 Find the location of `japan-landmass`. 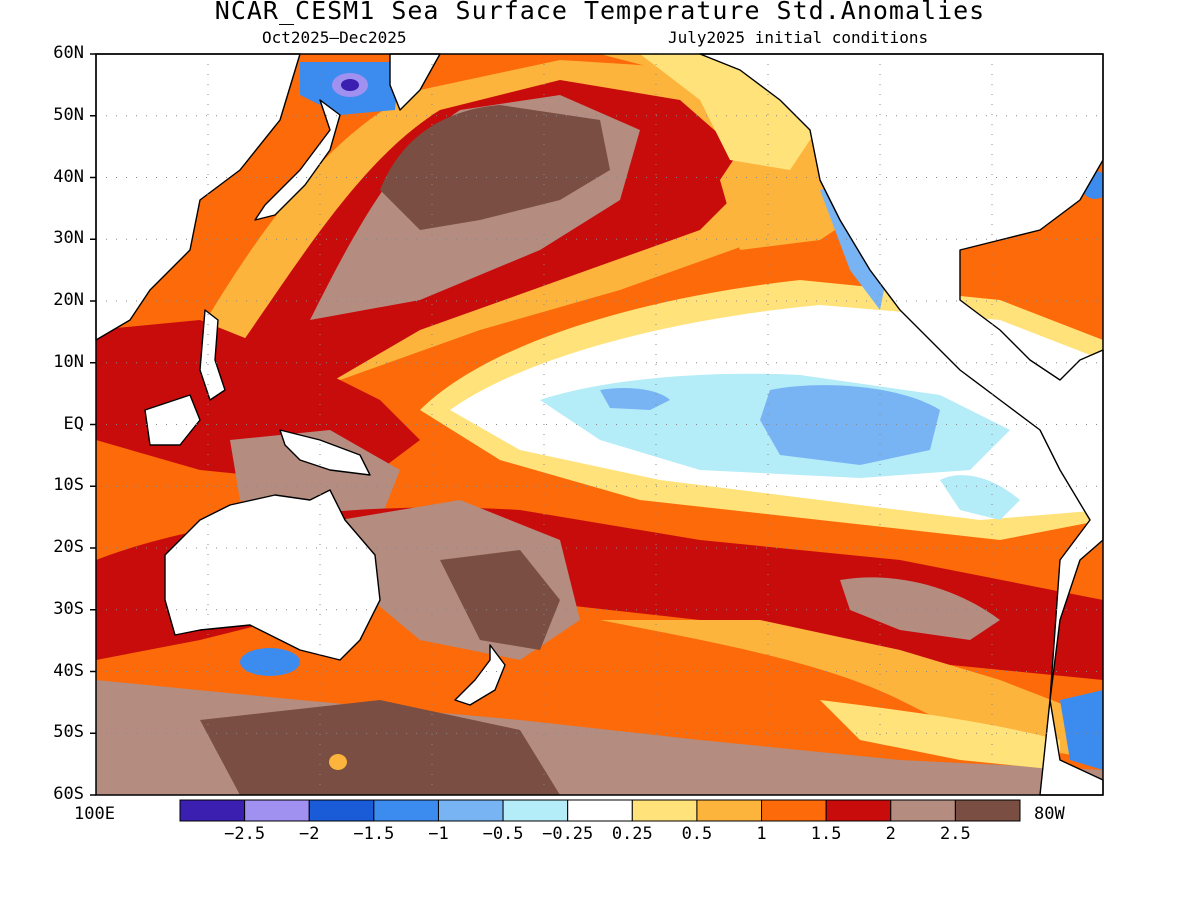

japan-landmass is located at coordinates (297, 160).